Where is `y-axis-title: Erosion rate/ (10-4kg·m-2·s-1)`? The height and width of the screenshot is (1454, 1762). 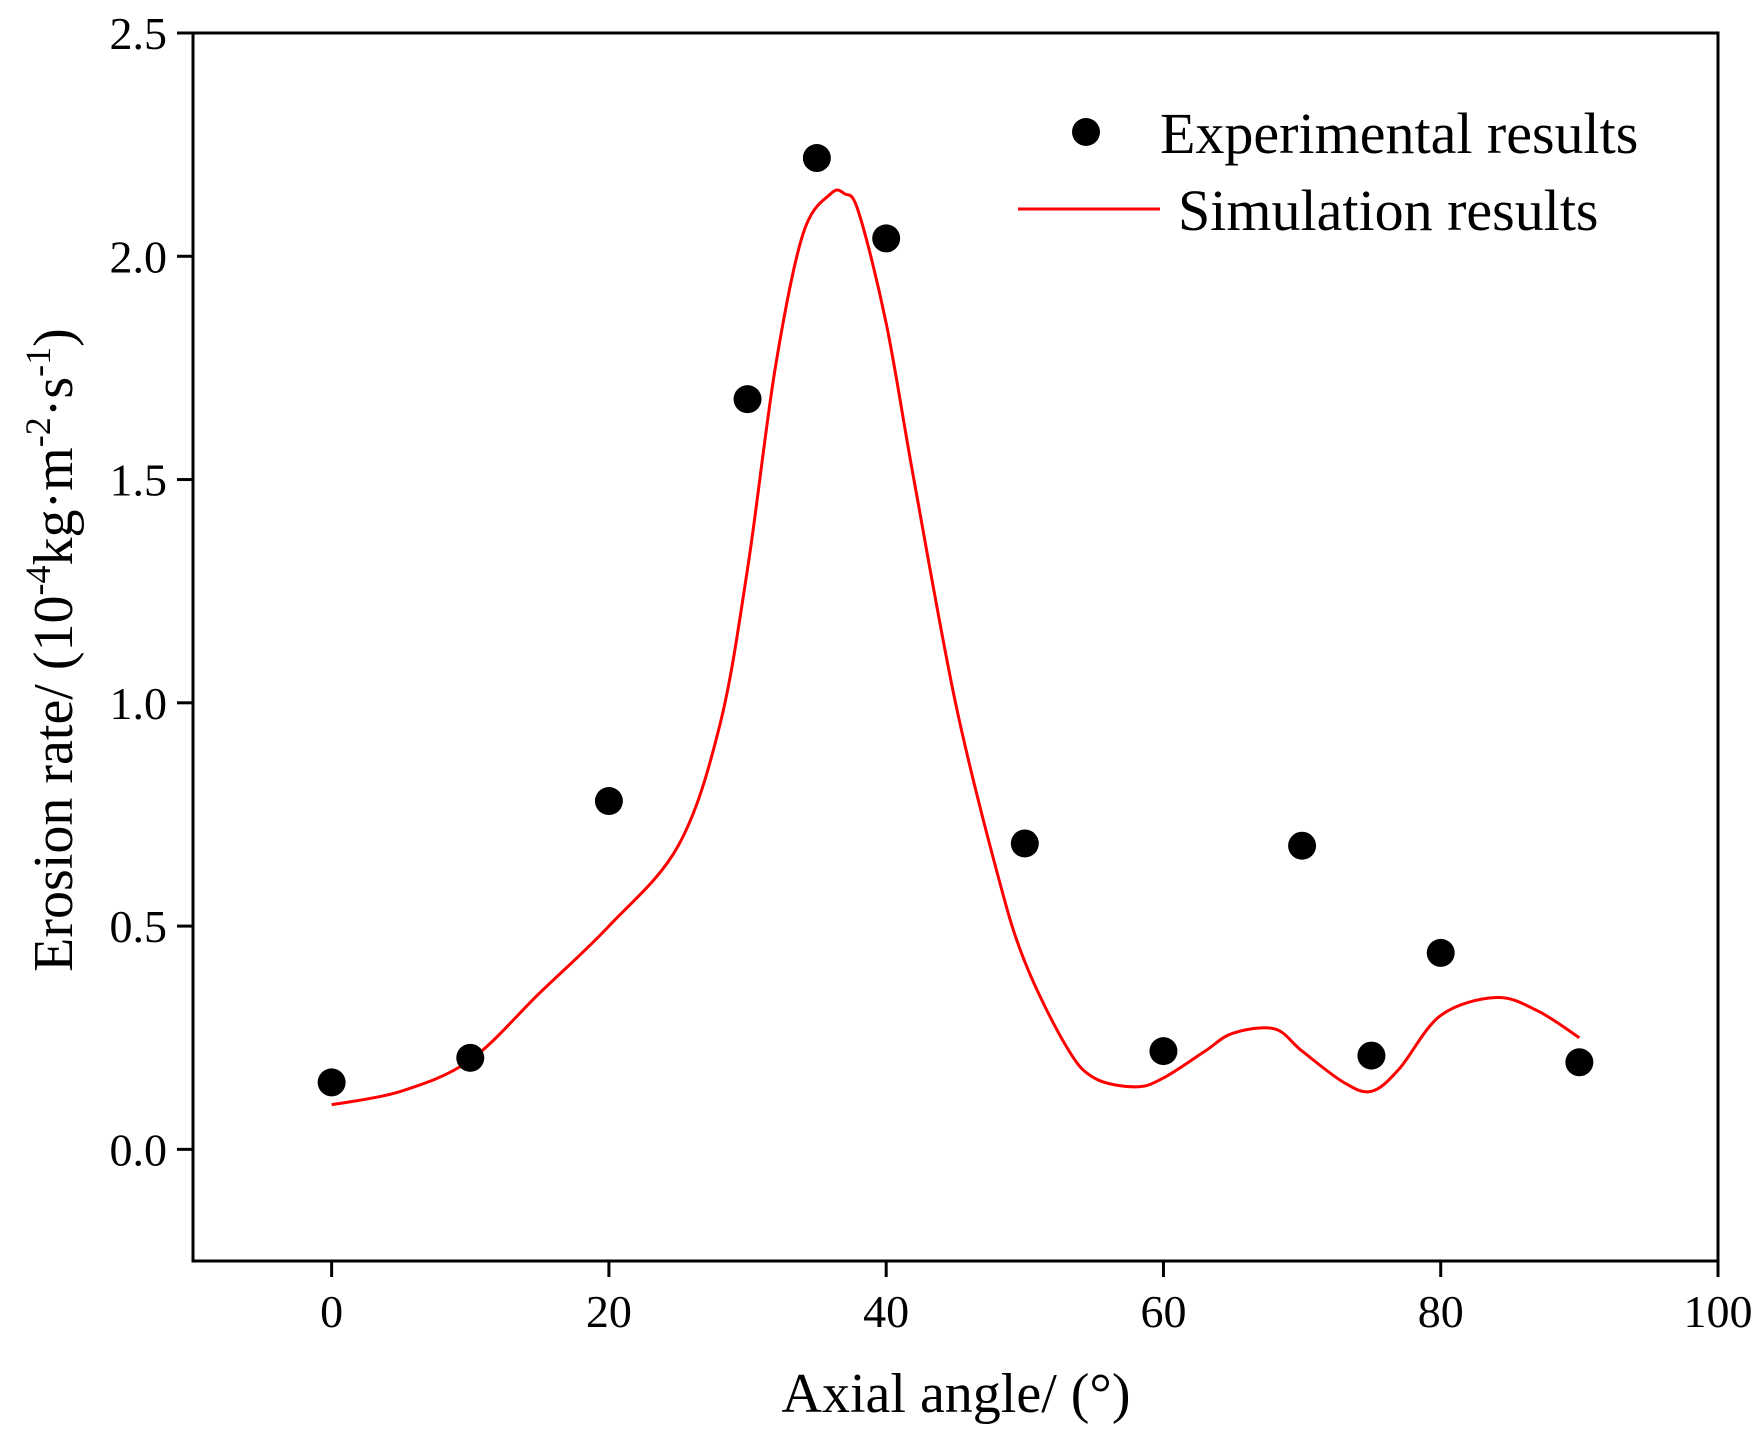 y-axis-title: Erosion rate/ (10-4kg·m-2·s-1) is located at coordinates (51, 650).